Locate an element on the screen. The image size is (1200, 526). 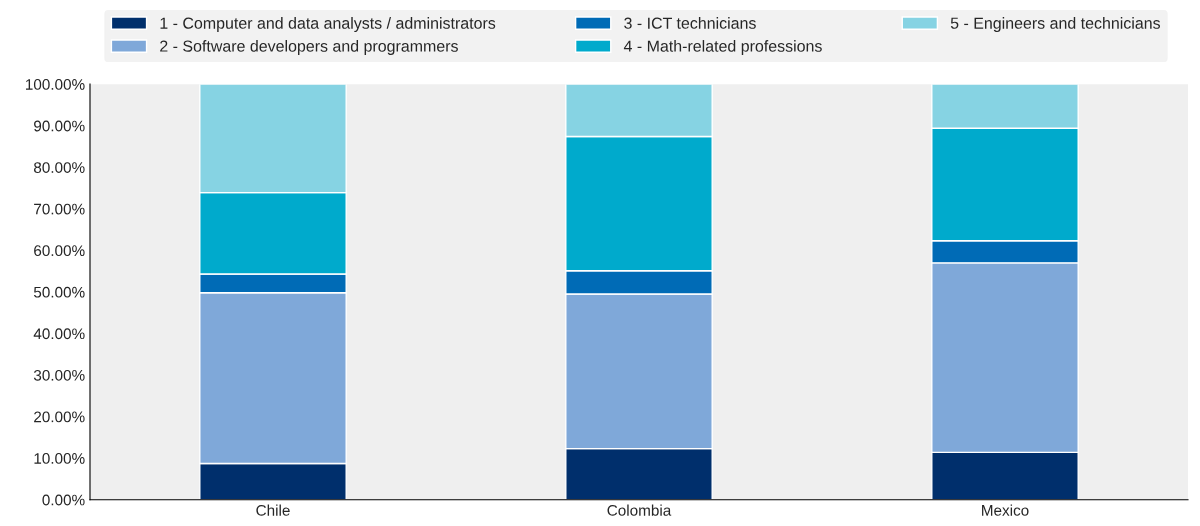
y-tick-label: 80.00% is located at coordinates (59, 167).